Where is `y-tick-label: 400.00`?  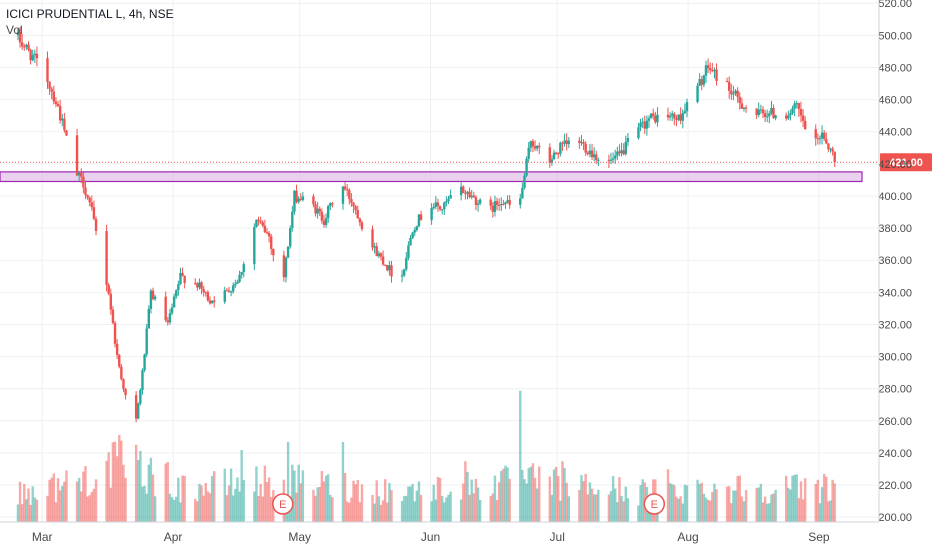 y-tick-label: 400.00 is located at coordinates (895, 197).